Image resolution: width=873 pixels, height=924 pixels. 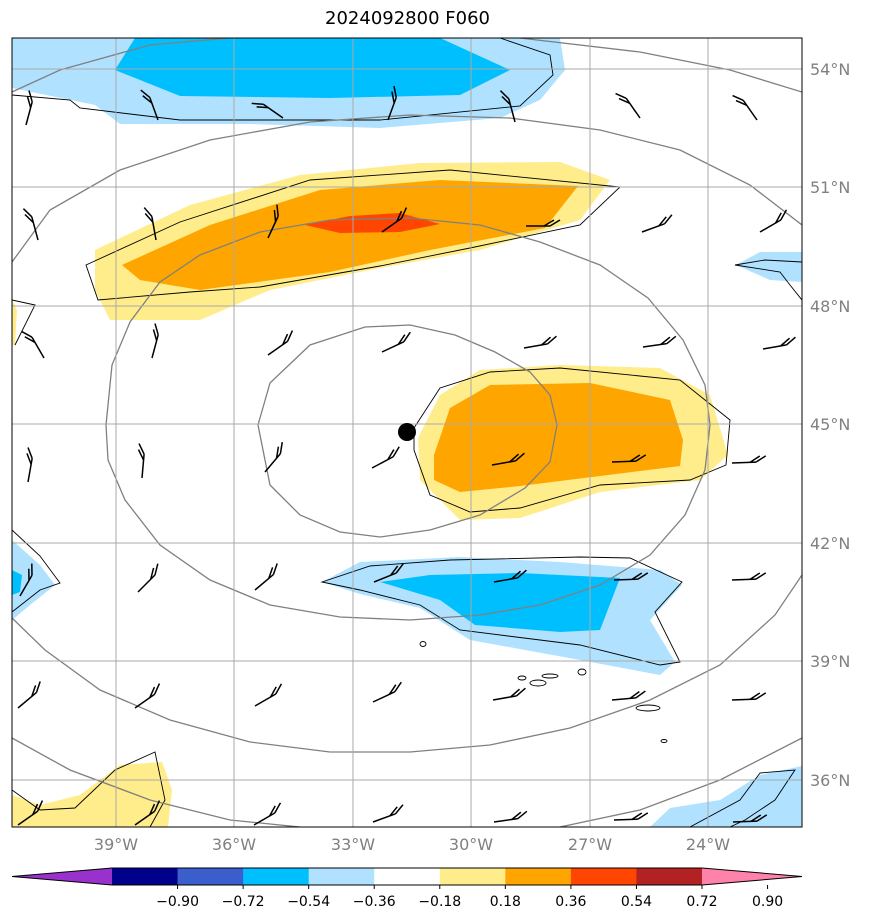 What do you see at coordinates (92, 794) in the screenshot?
I see `anomaly-area-southwest-light-yellow` at bounding box center [92, 794].